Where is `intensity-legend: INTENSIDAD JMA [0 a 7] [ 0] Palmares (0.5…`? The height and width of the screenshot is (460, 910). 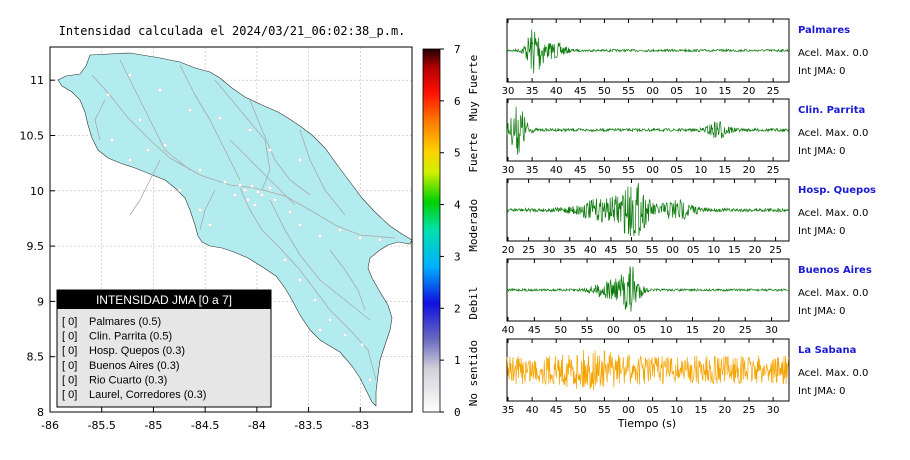 intensity-legend: INTENSIDAD JMA [0 a 7] [ 0] Palmares (0.5… is located at coordinates (164, 348).